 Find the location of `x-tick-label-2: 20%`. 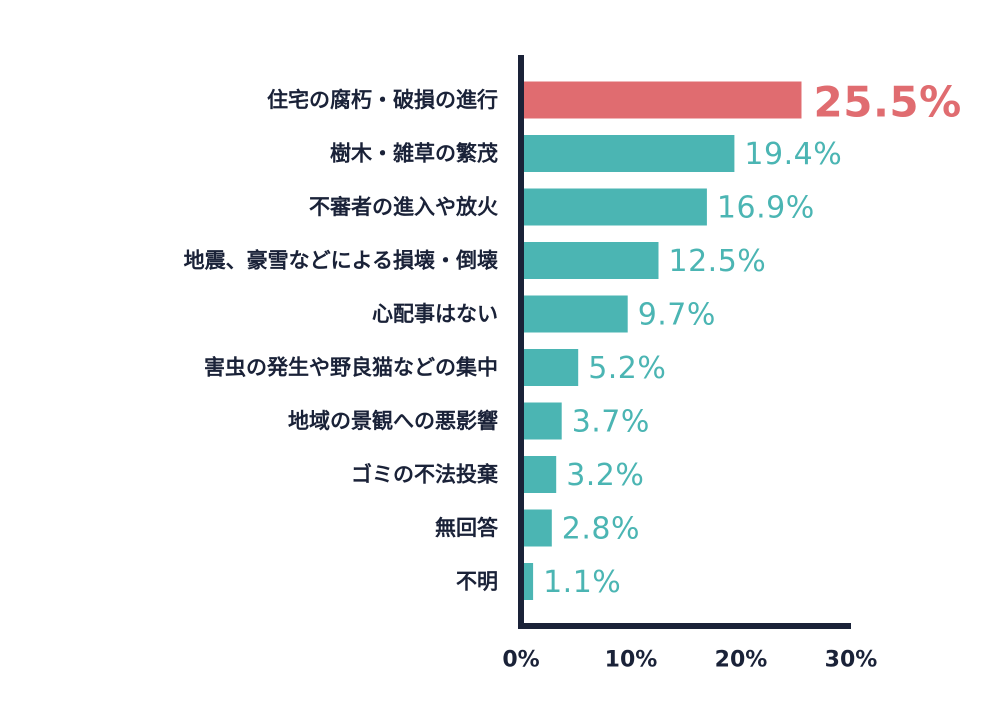

x-tick-label-2: 20% is located at coordinates (741, 660).